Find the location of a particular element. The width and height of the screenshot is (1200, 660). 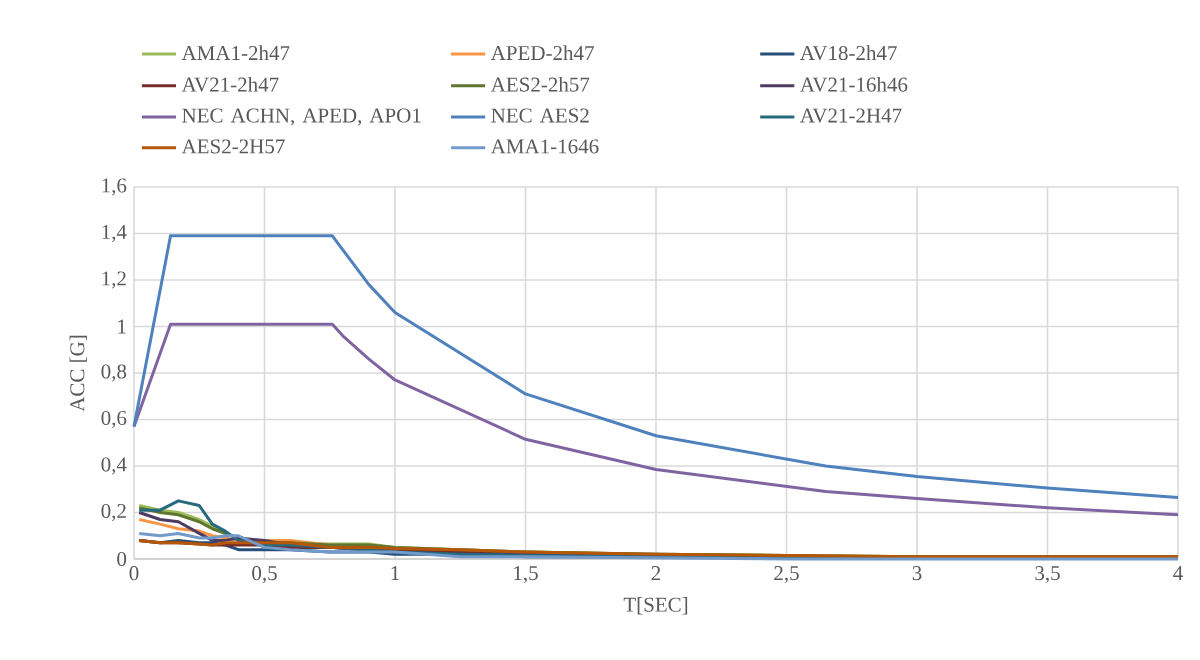

x-tick-label: 1 is located at coordinates (395, 573).